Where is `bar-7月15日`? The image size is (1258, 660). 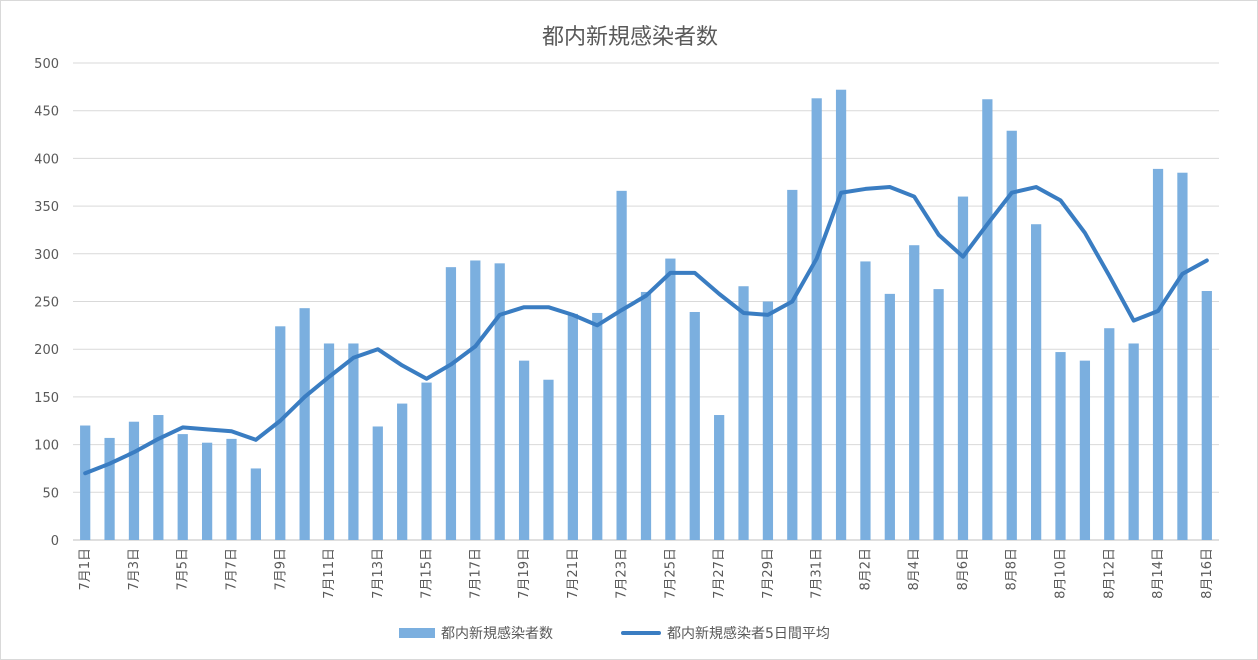 bar-7月15日 is located at coordinates (426, 461).